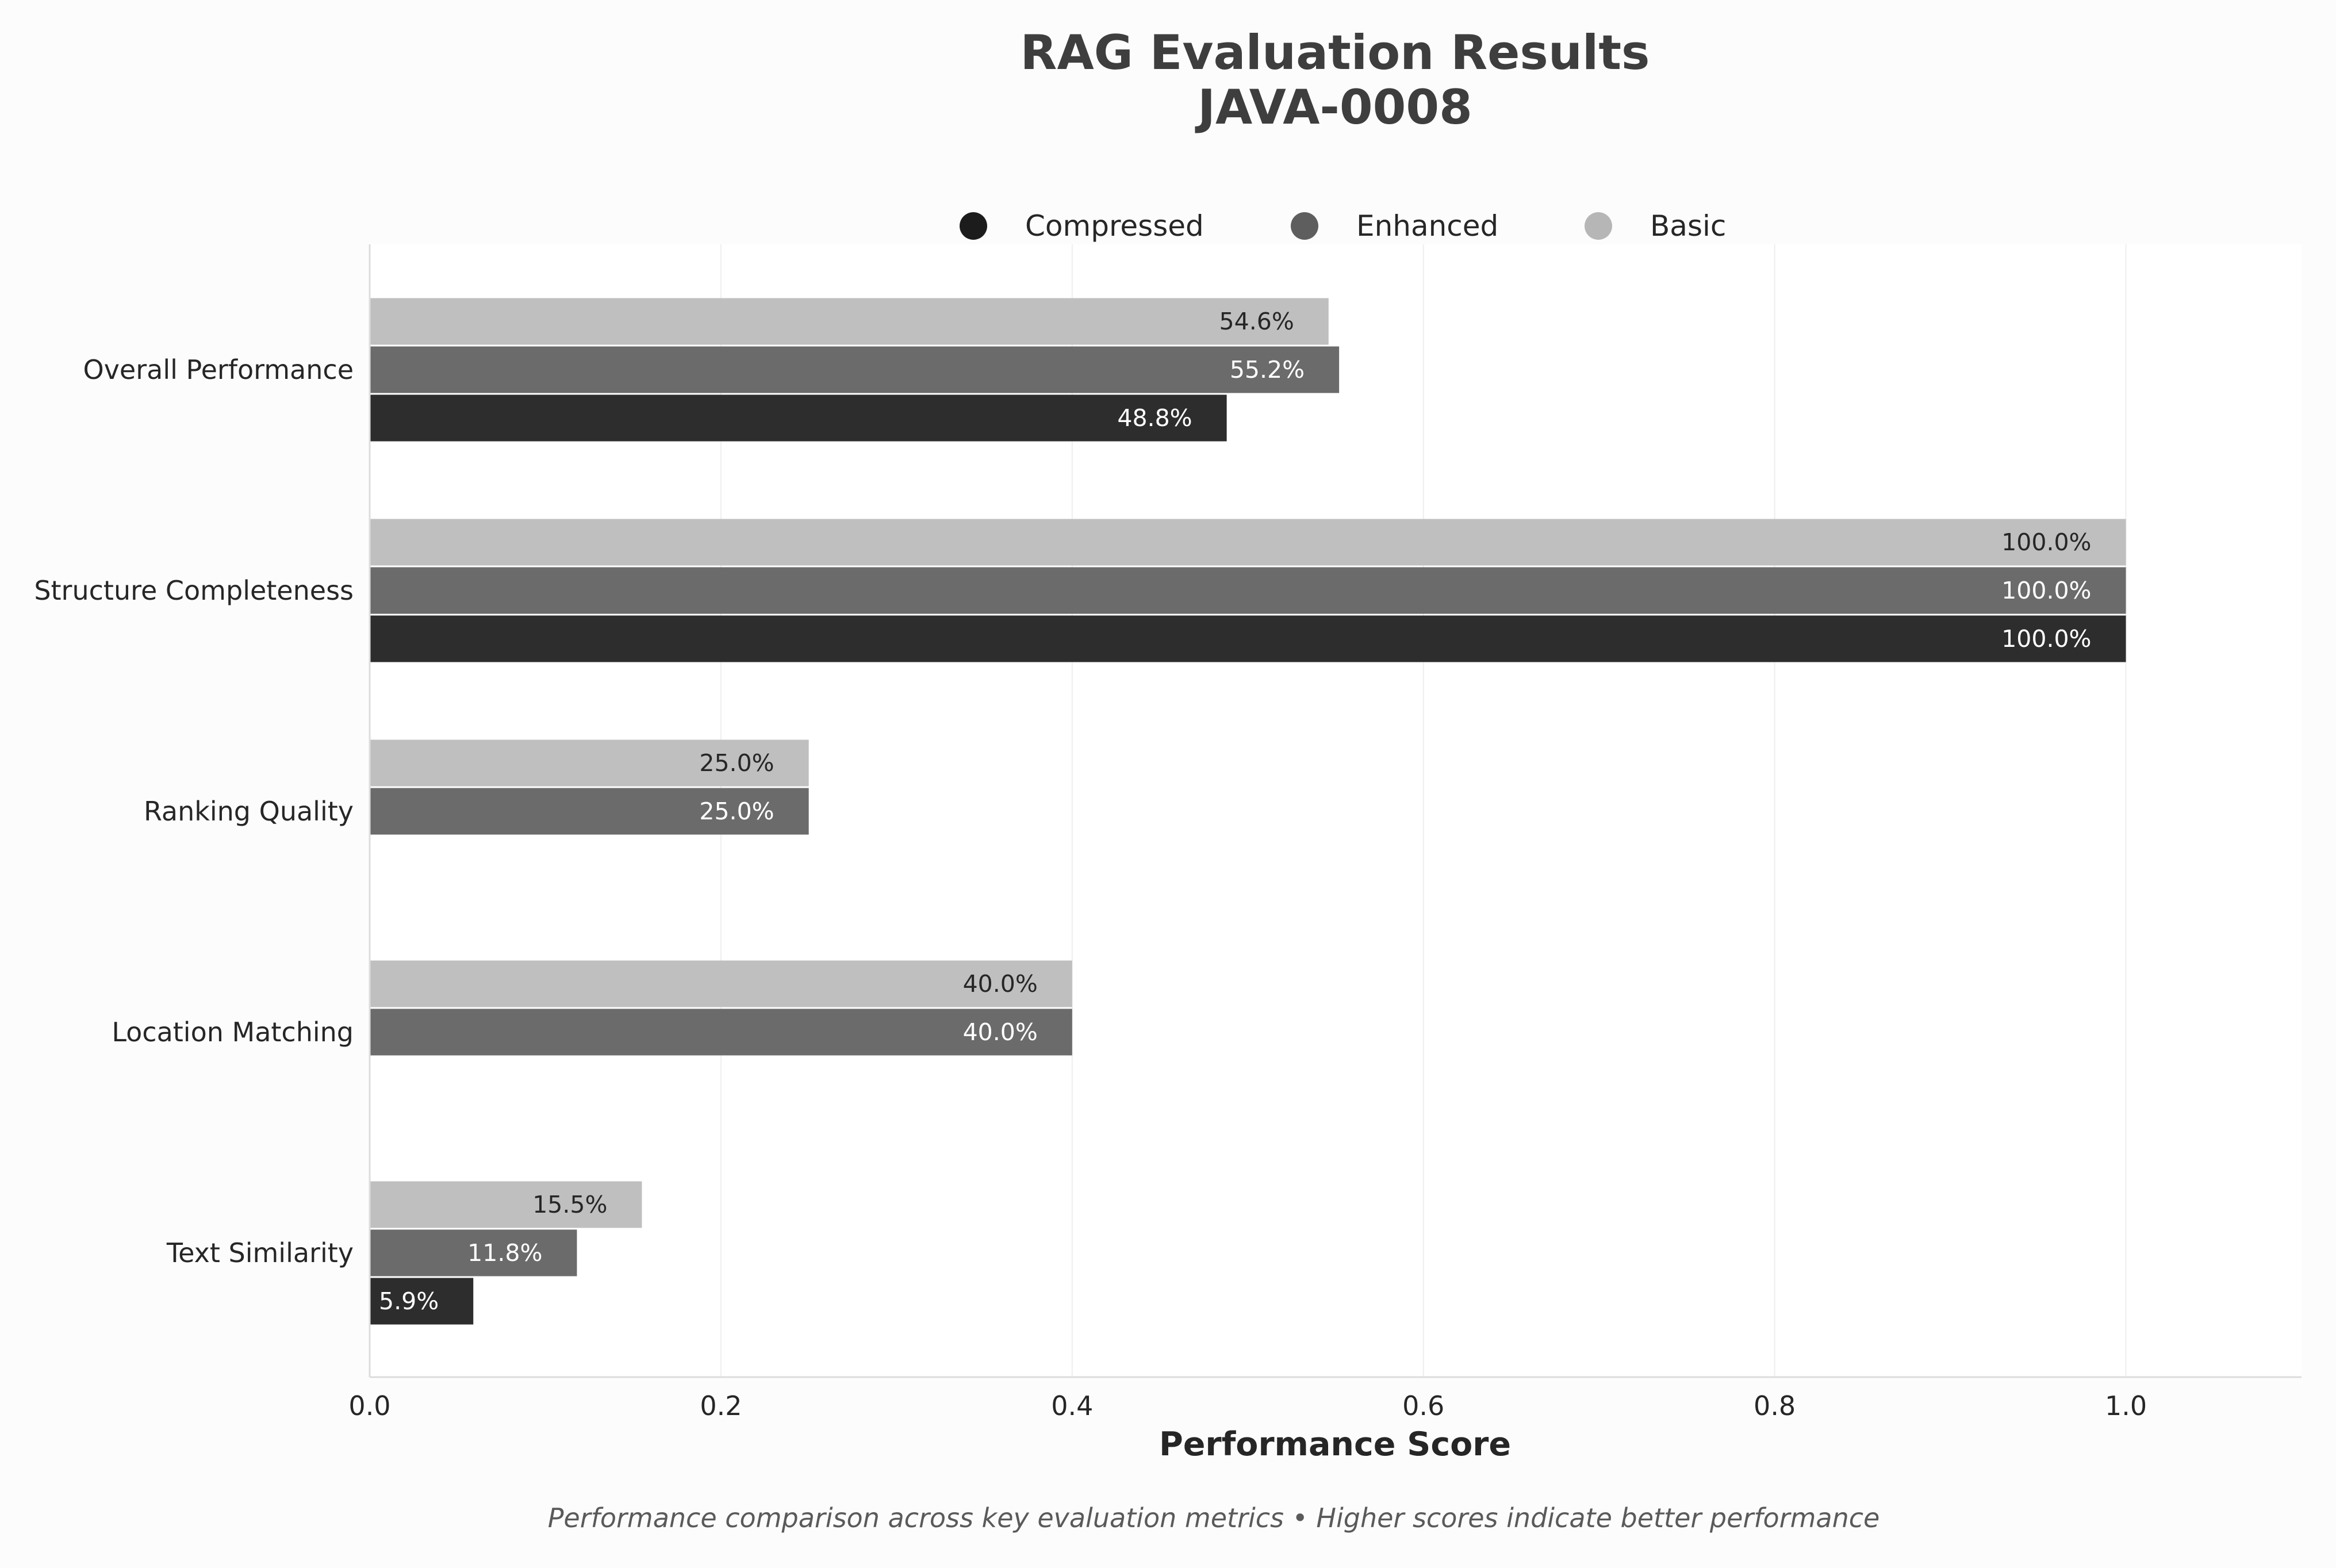 This screenshot has height=1568, width=2336. Describe the element at coordinates (2046, 639) in the screenshot. I see `bar-label-compressed-structure-completeness: 100.0%` at that location.